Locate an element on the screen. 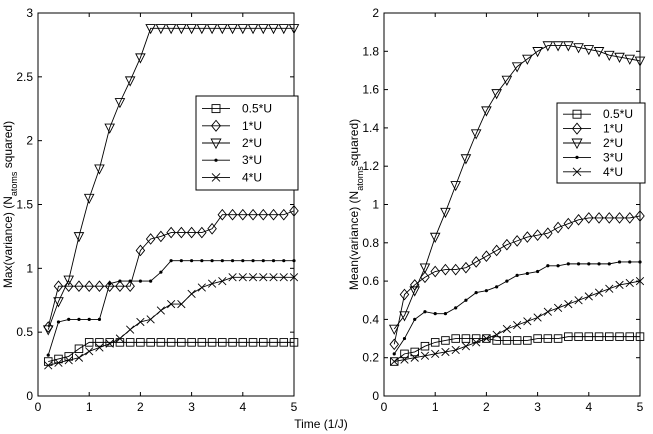  series-diamond is located at coordinates (517, 280).